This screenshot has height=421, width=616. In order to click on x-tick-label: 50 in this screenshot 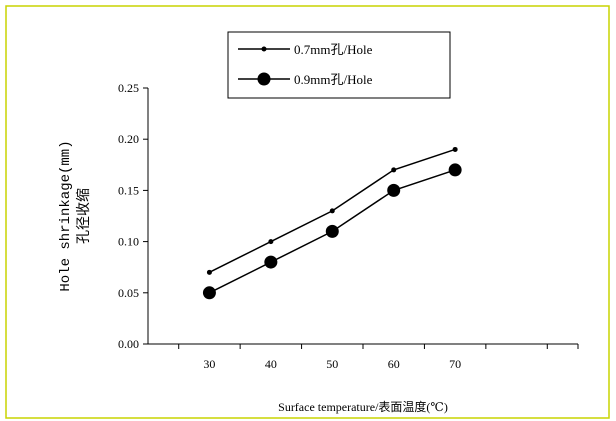, I will do `click(332, 364)`.